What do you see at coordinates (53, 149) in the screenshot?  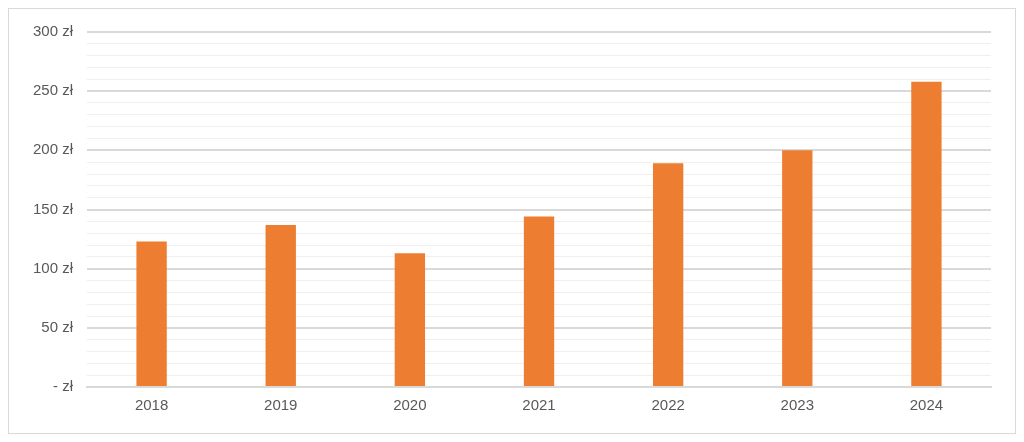 I see `y-tick-label: 200 zł` at bounding box center [53, 149].